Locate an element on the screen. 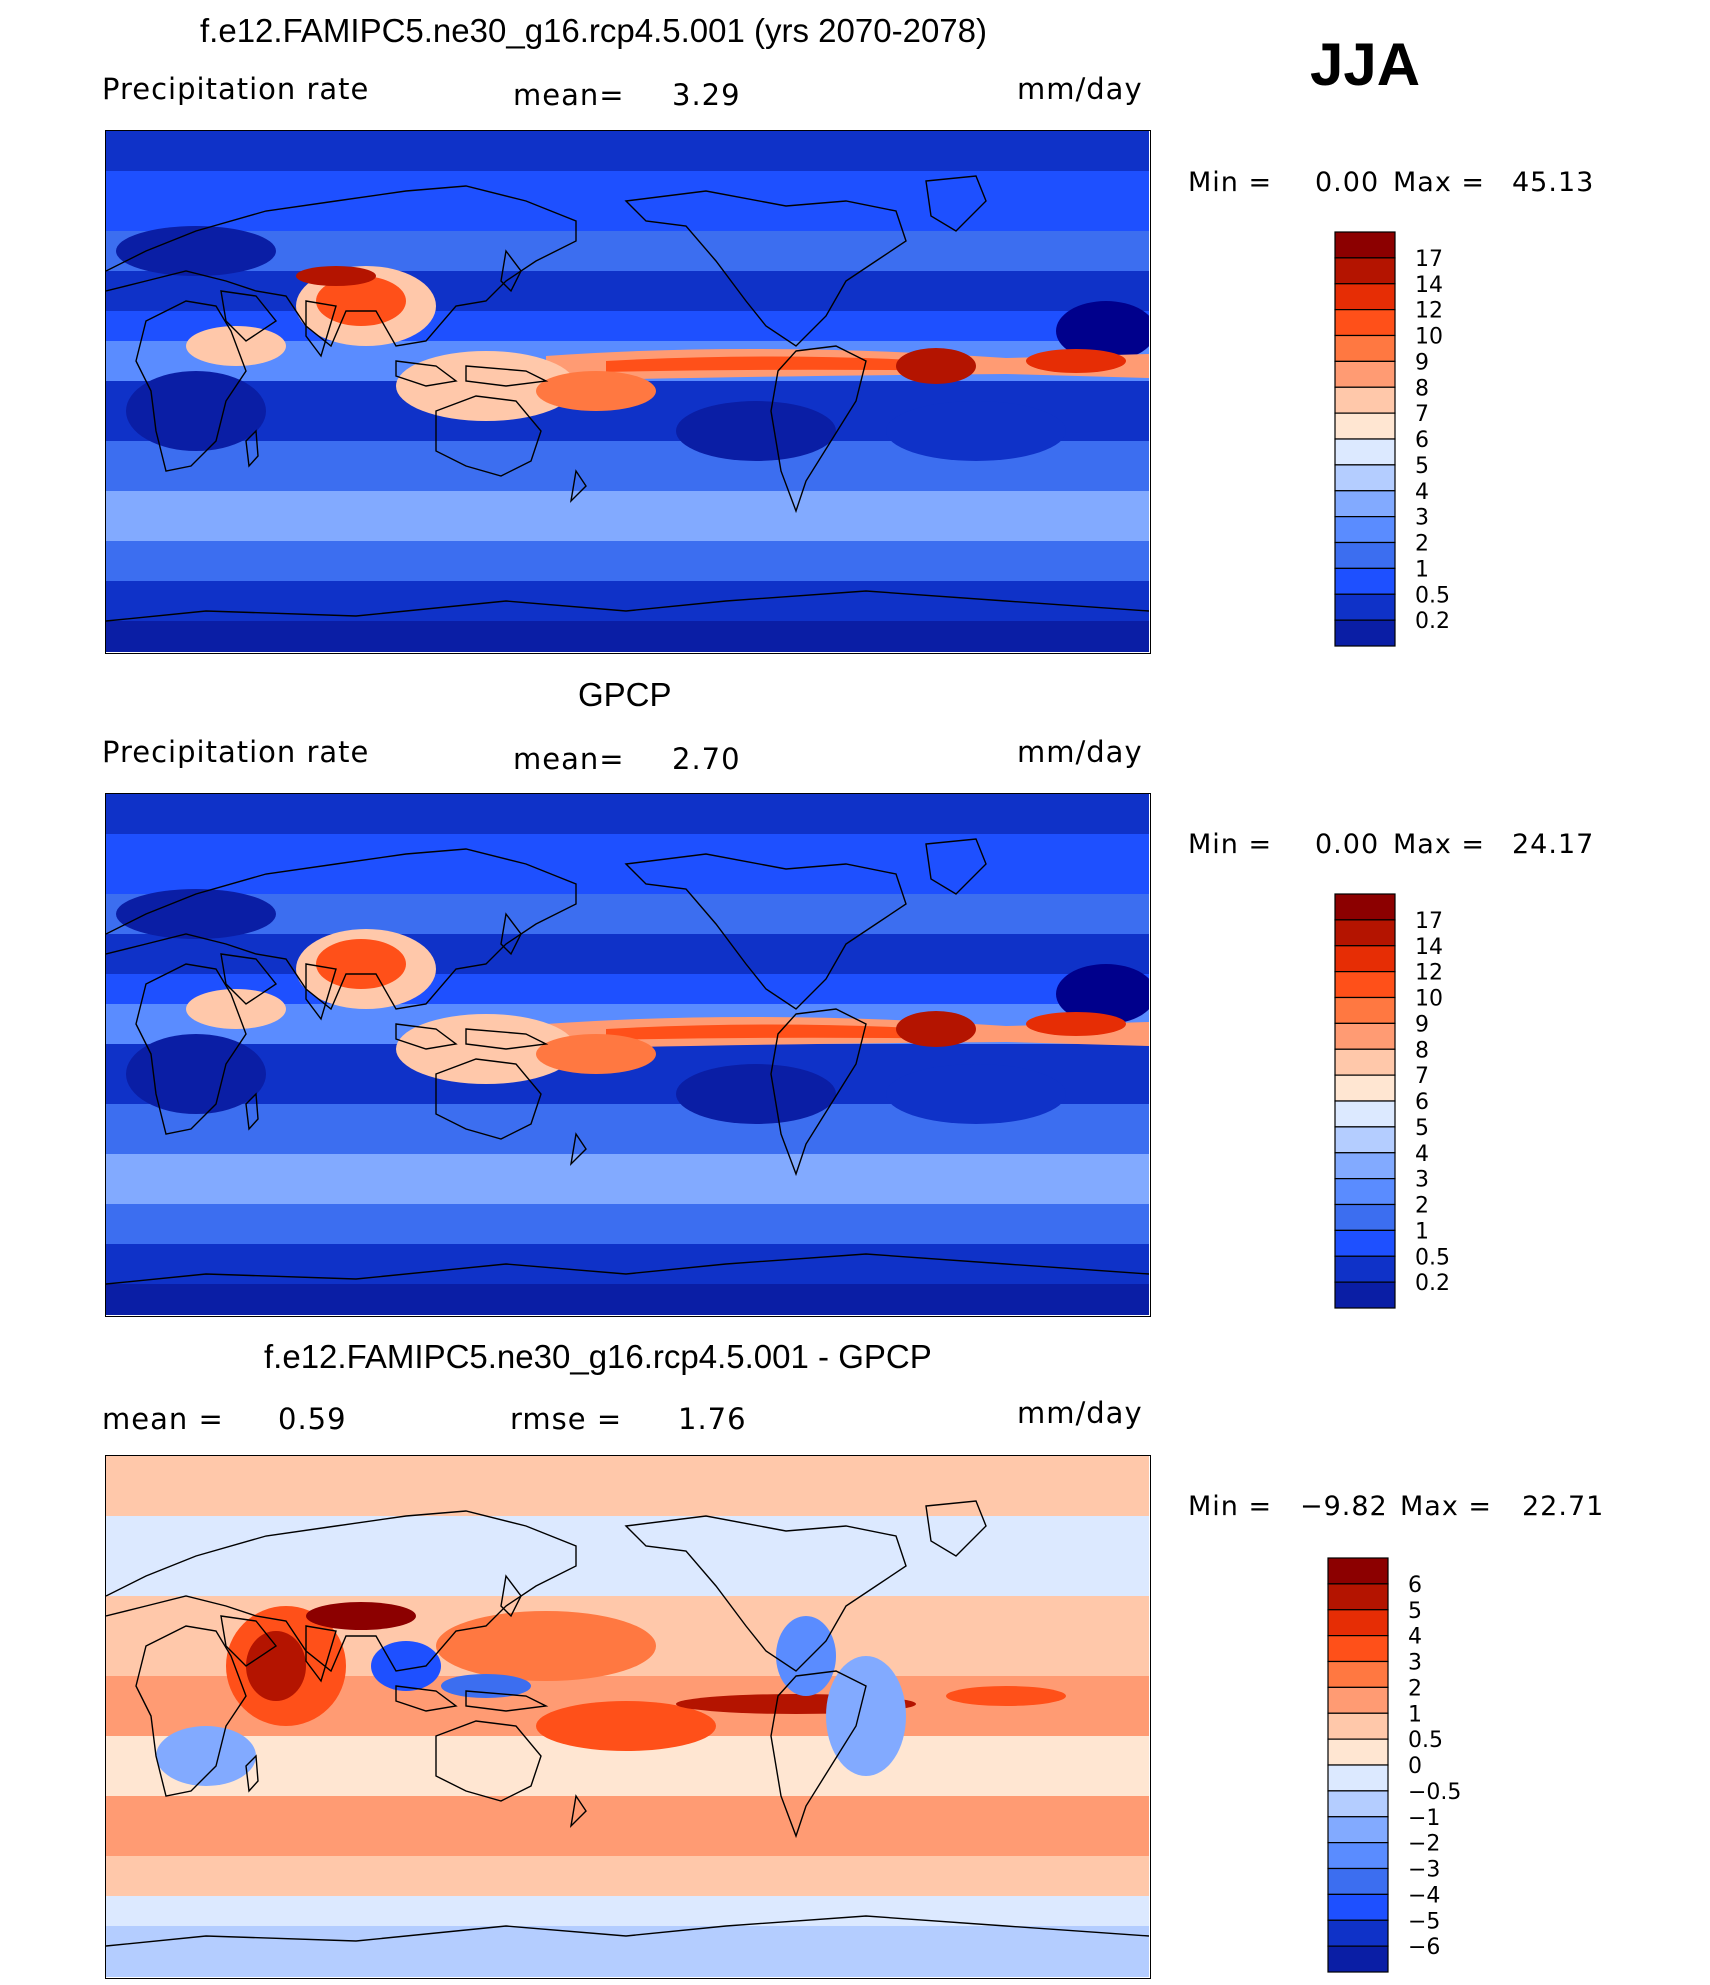 The image size is (1710, 1985). colorbar-tick-label: 7 is located at coordinates (1422, 414).